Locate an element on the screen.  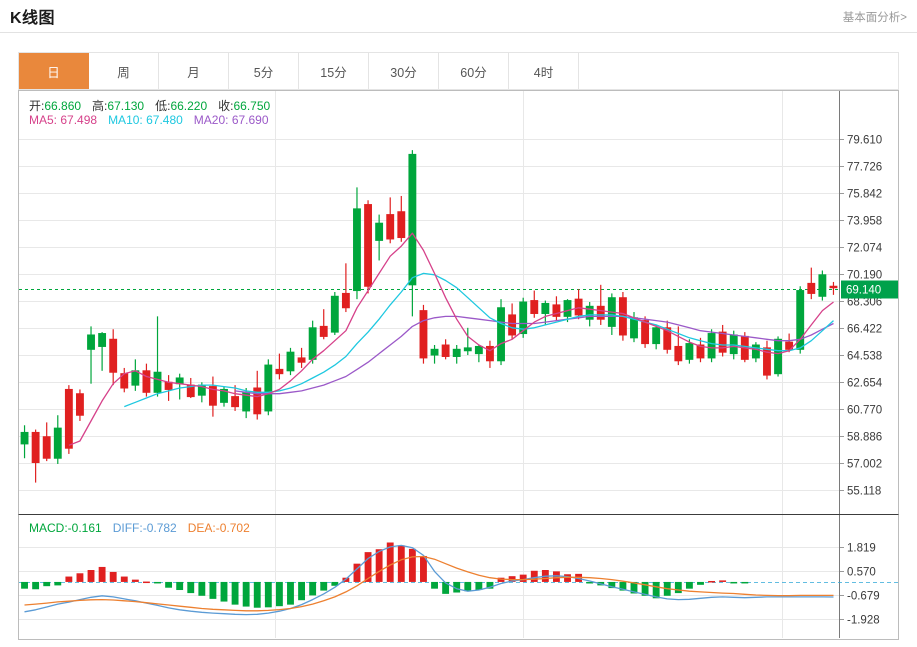
ma20-line is located at coordinates (534, 355).